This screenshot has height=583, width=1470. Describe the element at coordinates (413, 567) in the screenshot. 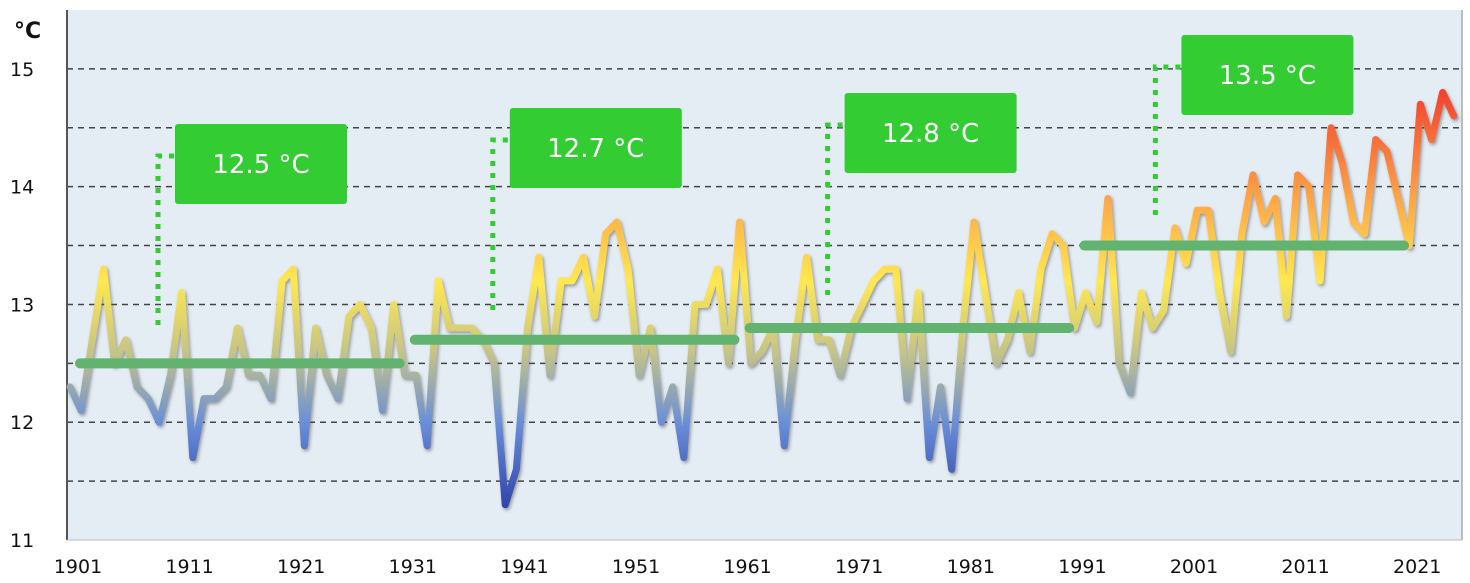

I see `x-tick-label: 1931` at that location.